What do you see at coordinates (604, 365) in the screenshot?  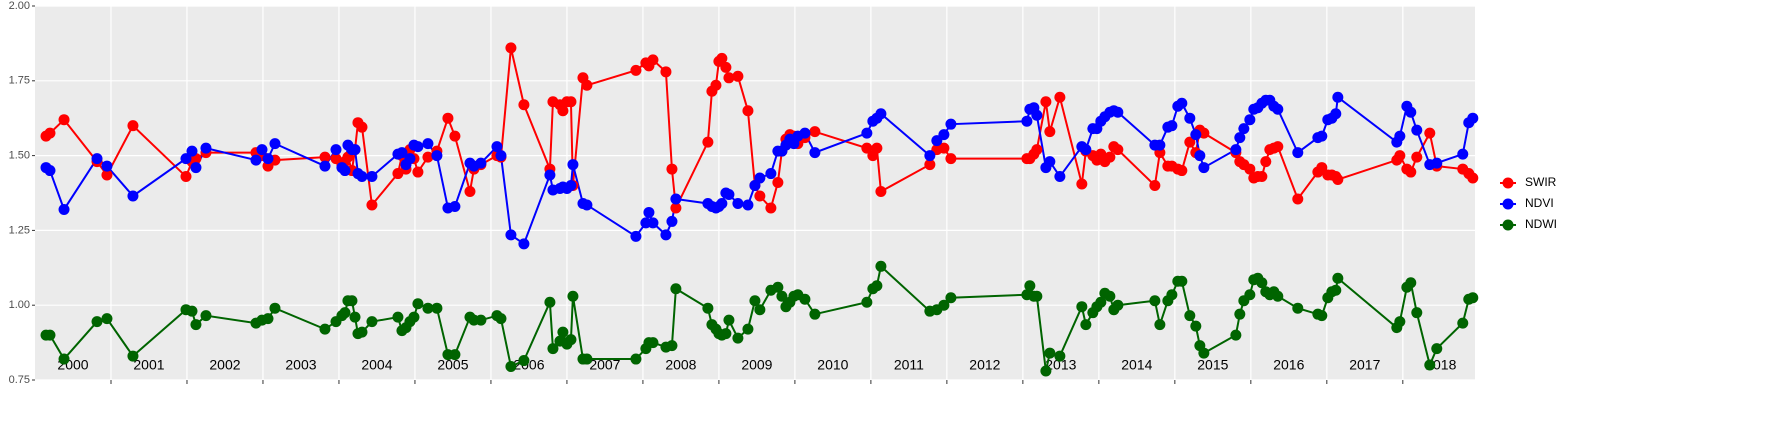 I see `x-tick-label: 2007` at bounding box center [604, 365].